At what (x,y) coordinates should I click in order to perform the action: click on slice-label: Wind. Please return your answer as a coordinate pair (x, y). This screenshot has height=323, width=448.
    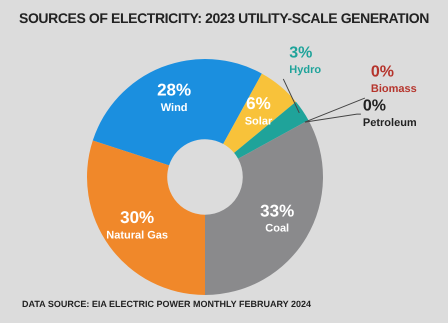
    Looking at the image, I should click on (174, 108).